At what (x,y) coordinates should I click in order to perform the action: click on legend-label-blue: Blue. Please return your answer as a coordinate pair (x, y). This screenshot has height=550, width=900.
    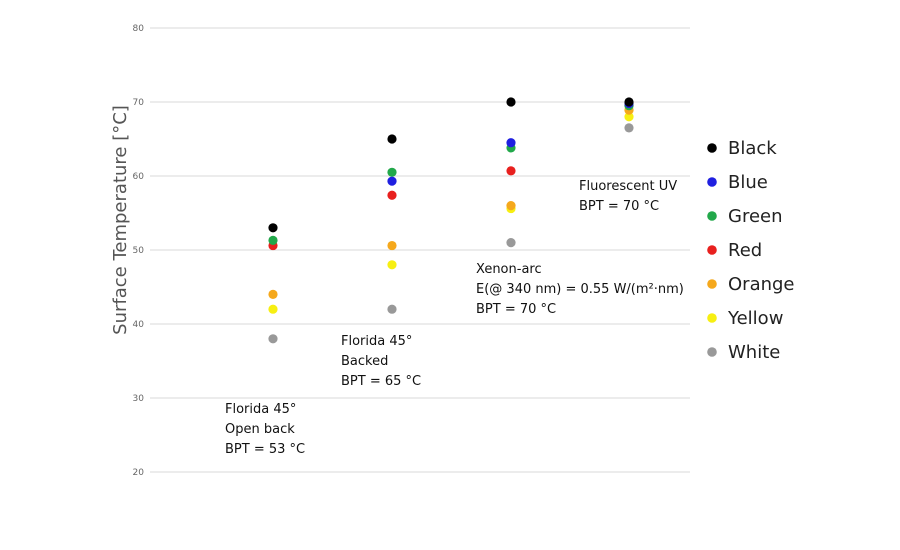
    Looking at the image, I should click on (748, 182).